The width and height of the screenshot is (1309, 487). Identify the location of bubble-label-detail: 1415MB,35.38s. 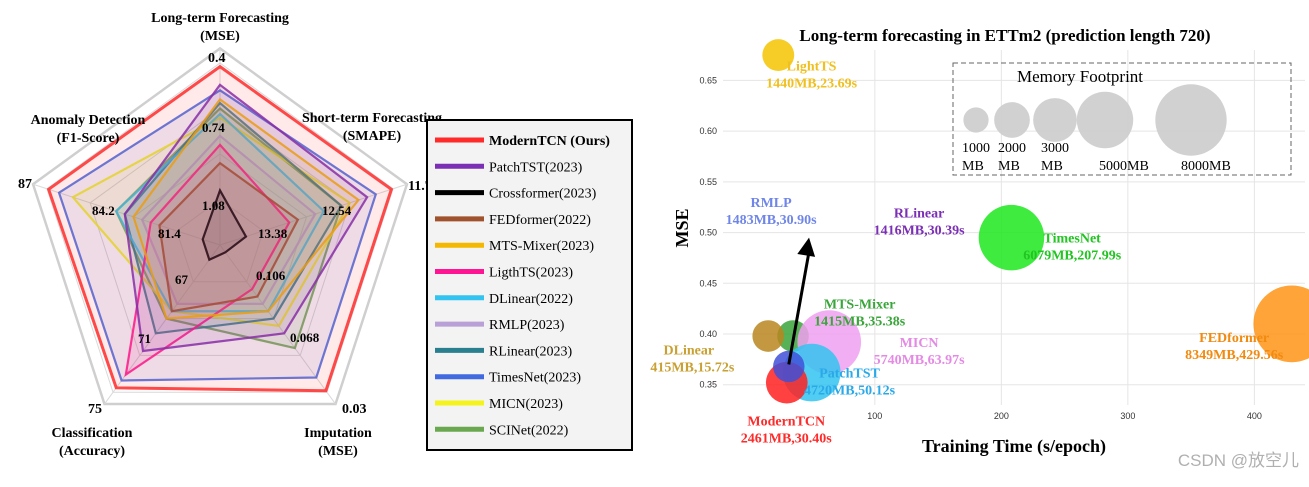
(860, 322).